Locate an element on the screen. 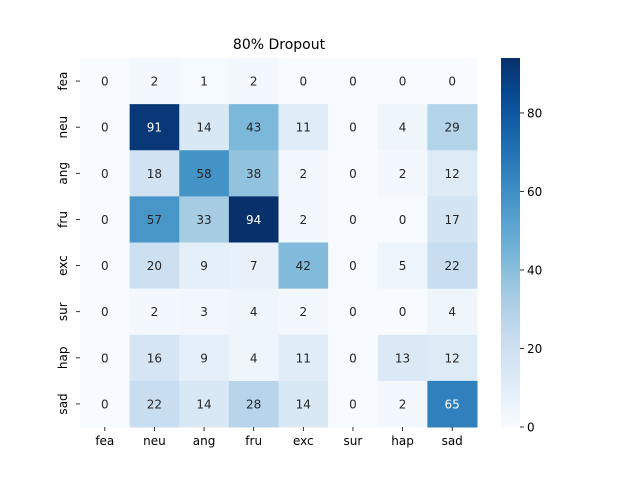 This screenshot has width=640, height=480. y-axis: fea neu ang fru exc sur hap sad is located at coordinates (68, 243).